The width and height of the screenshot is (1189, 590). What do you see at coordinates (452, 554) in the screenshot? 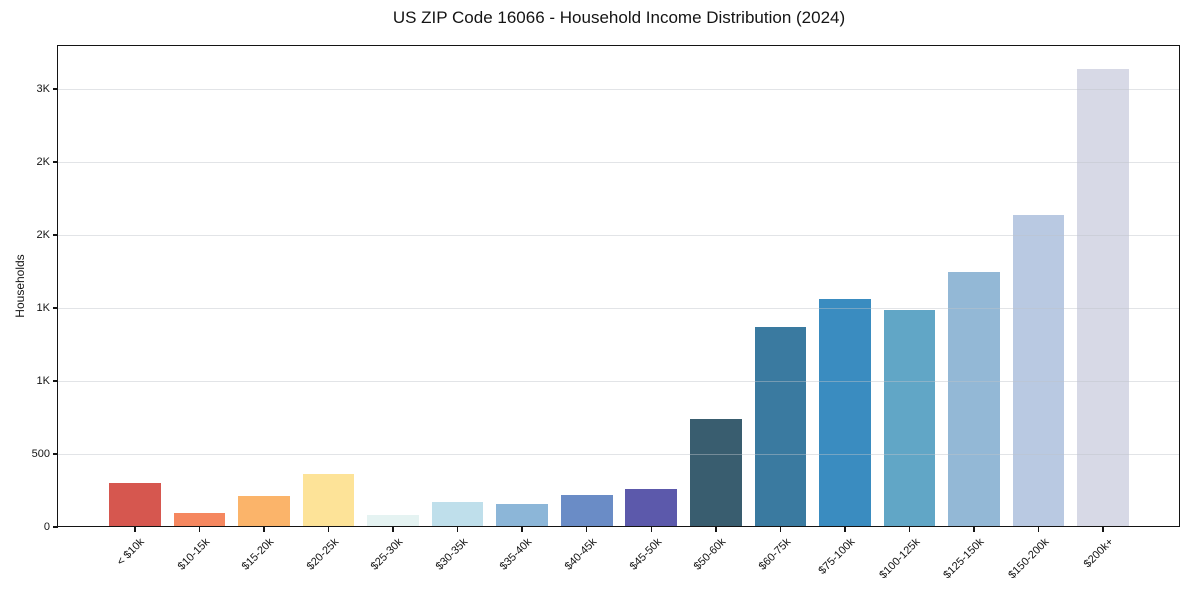
I see `x-tick-label: $30-35k` at bounding box center [452, 554].